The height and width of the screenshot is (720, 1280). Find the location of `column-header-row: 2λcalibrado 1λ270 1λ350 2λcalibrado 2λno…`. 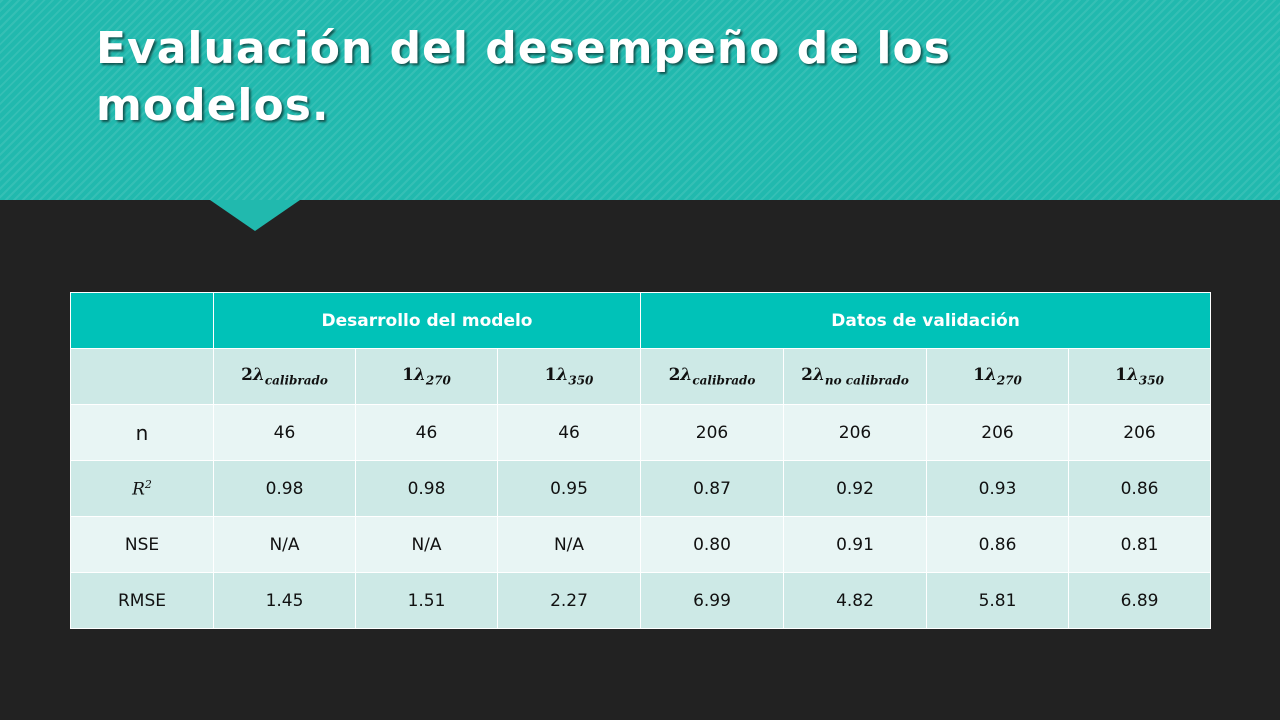

column-header-row: 2λcalibrado 1λ270 1λ350 2λcalibrado 2λno… is located at coordinates (641, 376).